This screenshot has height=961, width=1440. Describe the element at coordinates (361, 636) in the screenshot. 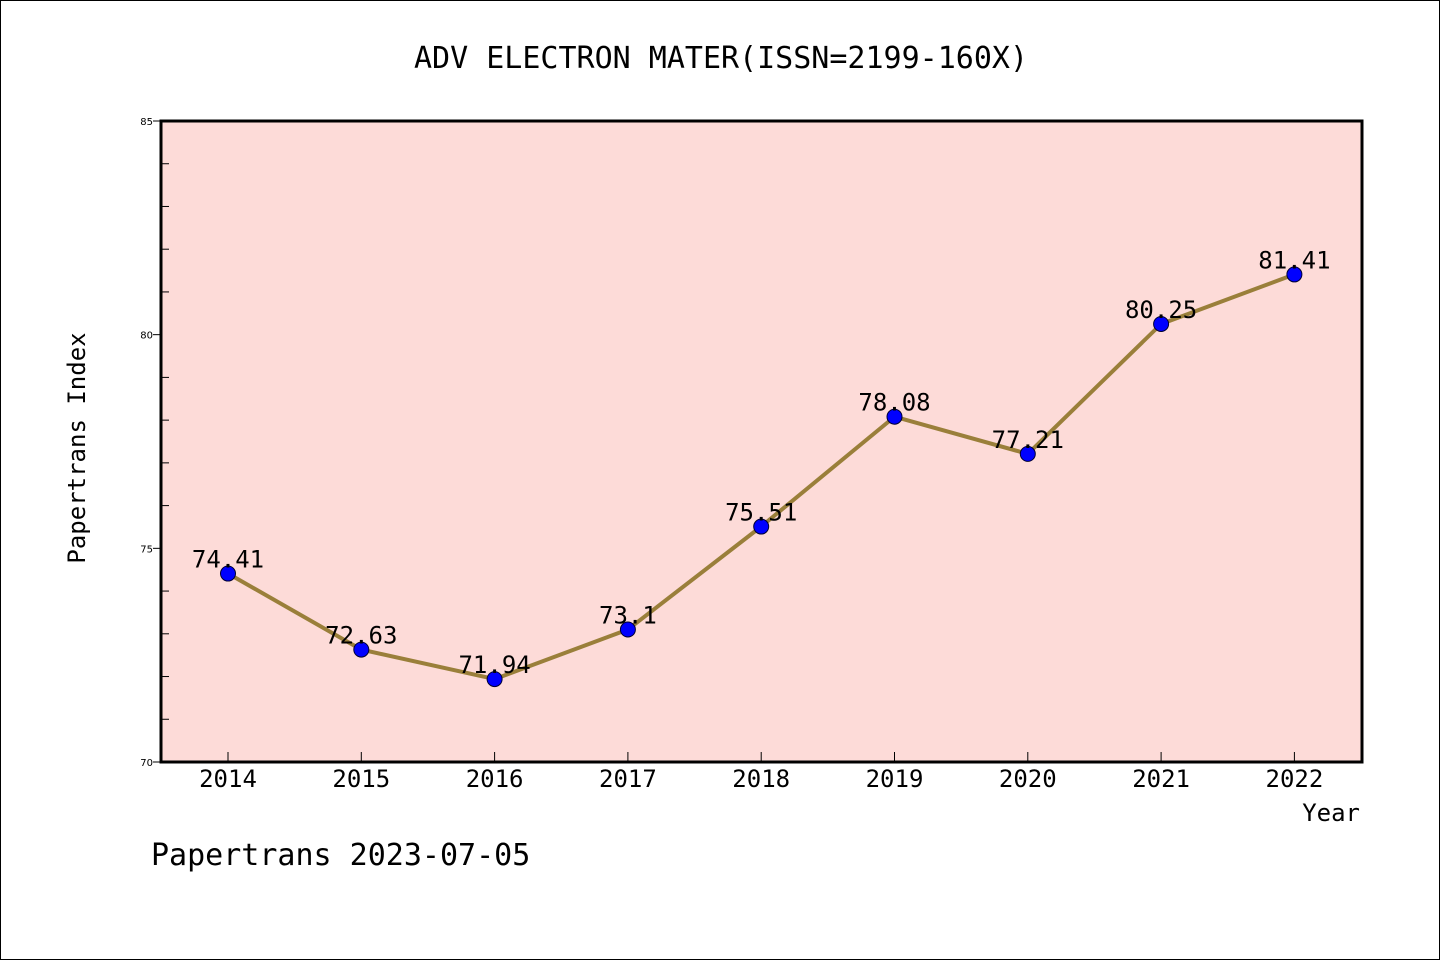

I see `data-label: 72.63` at that location.